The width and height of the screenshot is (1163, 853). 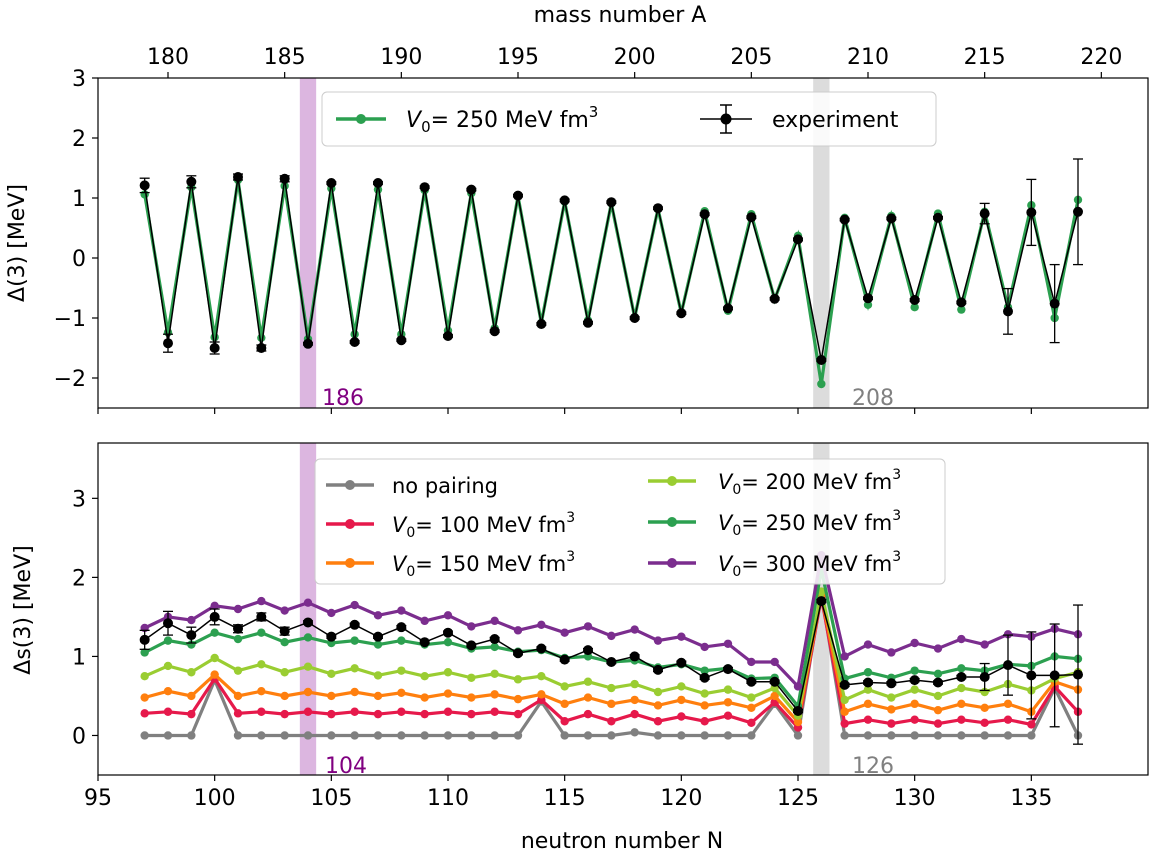 What do you see at coordinates (79, 139) in the screenshot?
I see `y-tick-label: 2` at bounding box center [79, 139].